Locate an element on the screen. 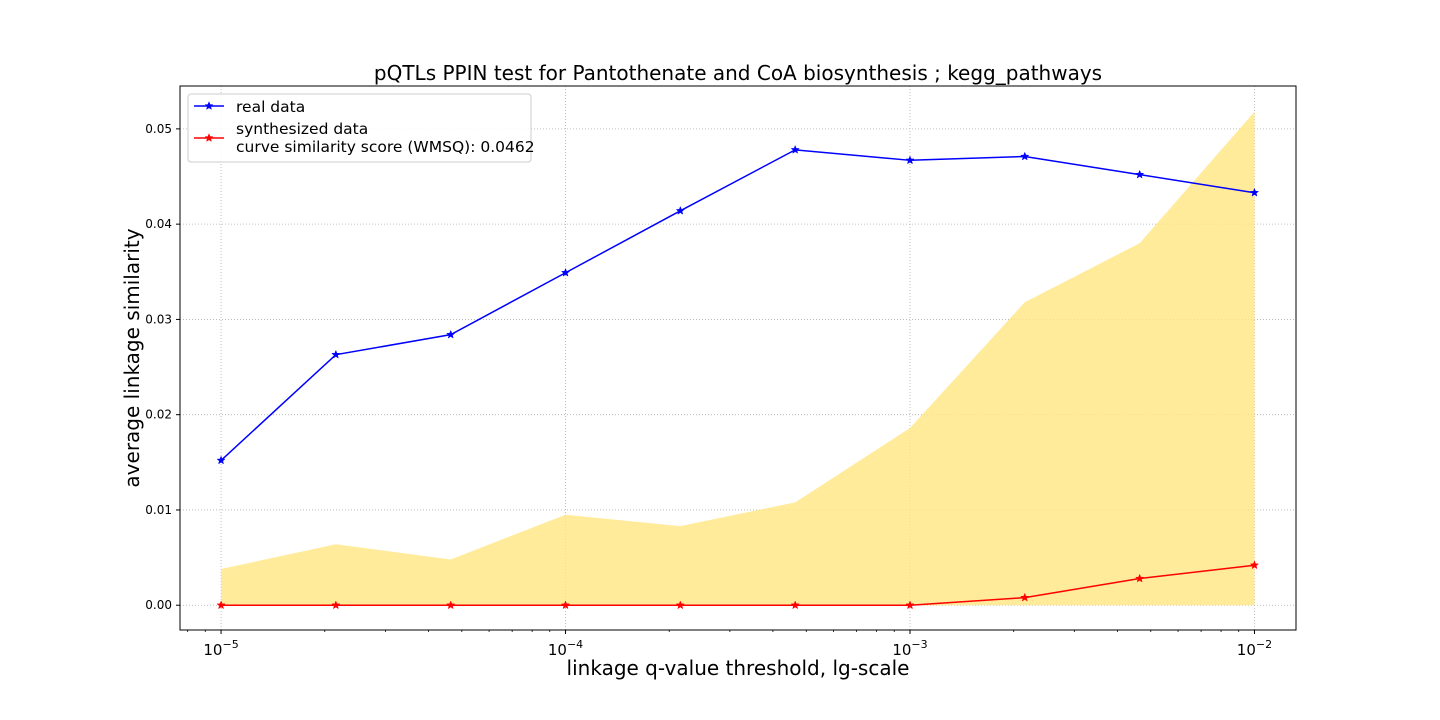  y-tick-label: 0.03 is located at coordinates (158, 319).